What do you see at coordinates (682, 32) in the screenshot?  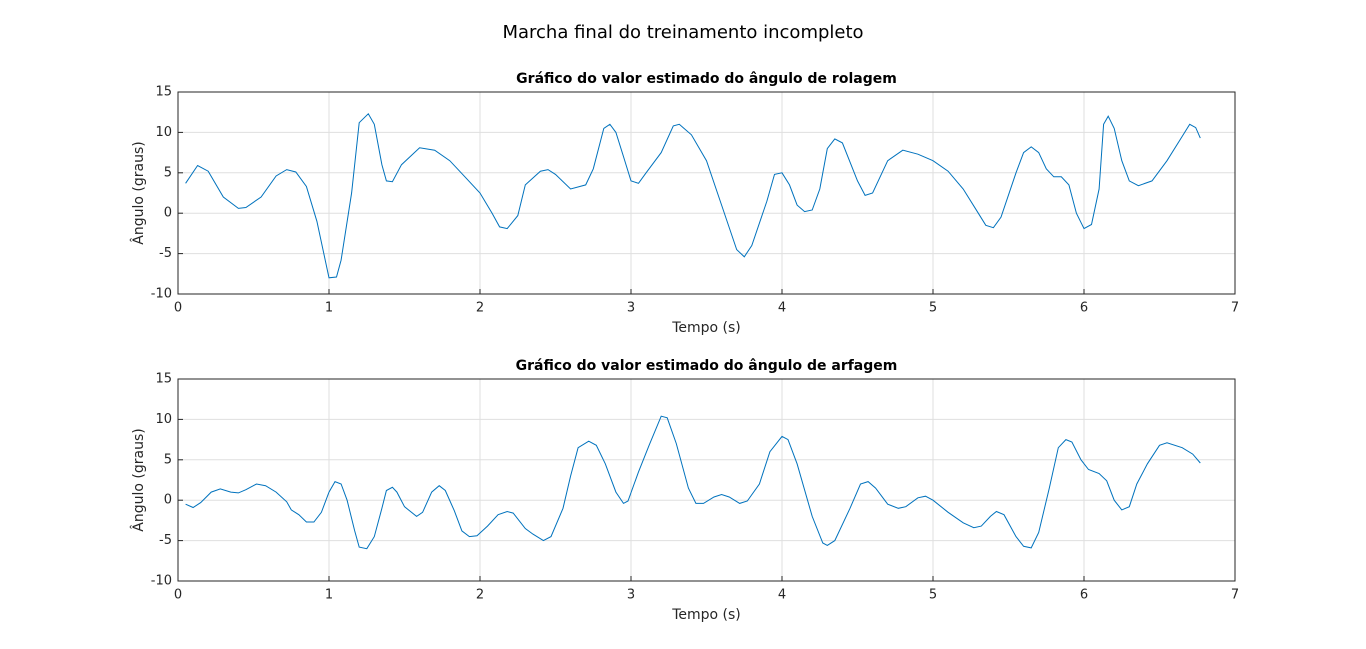 I see `figure-title: Marcha final do treinamento incompleto` at bounding box center [682, 32].